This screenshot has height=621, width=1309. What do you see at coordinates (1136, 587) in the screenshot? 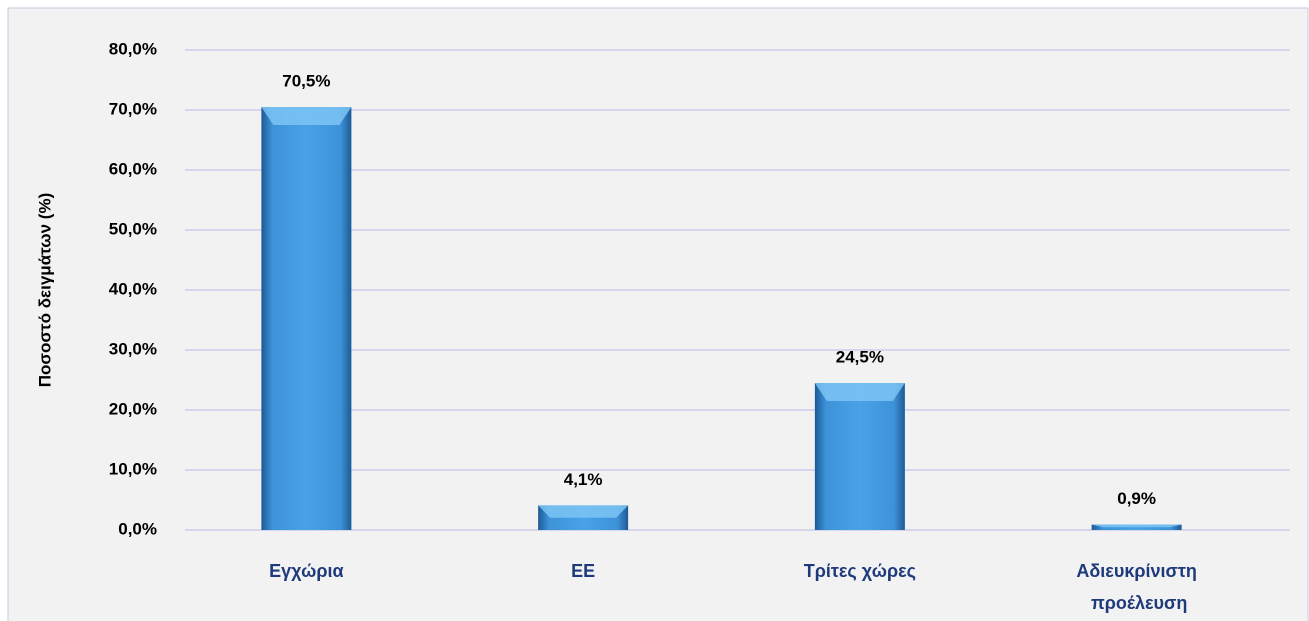
I see `x-tick-label: Αδιευκρίνιστη προέλευση` at bounding box center [1136, 587].